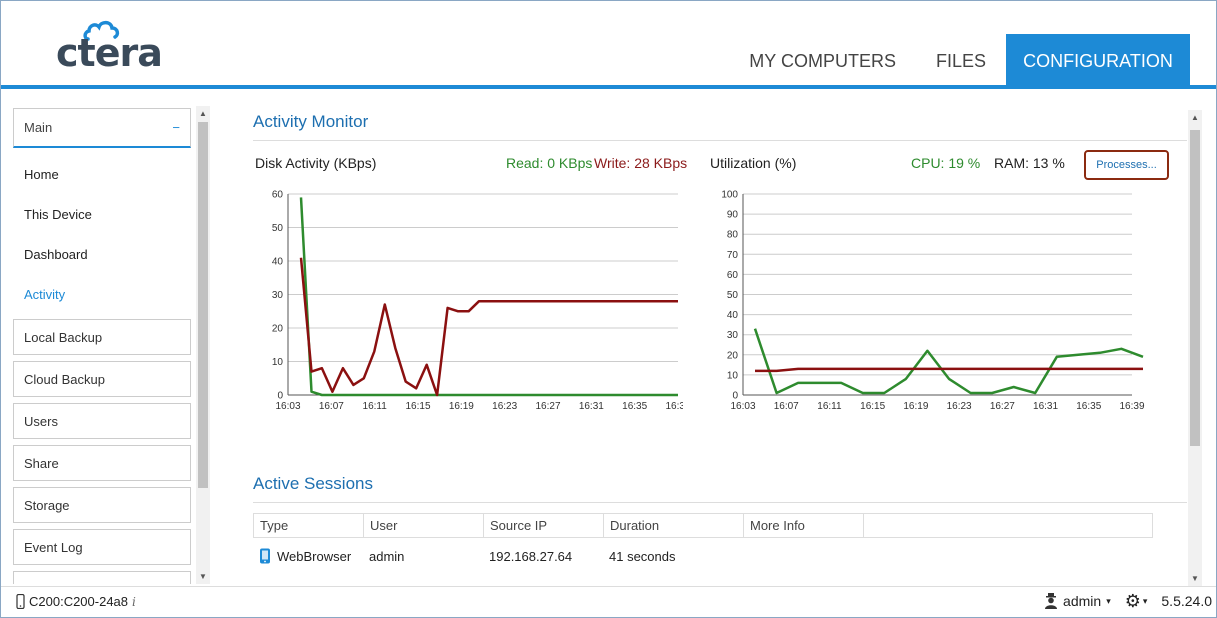  I want to click on y-tick-label: 40, so click(733, 315).